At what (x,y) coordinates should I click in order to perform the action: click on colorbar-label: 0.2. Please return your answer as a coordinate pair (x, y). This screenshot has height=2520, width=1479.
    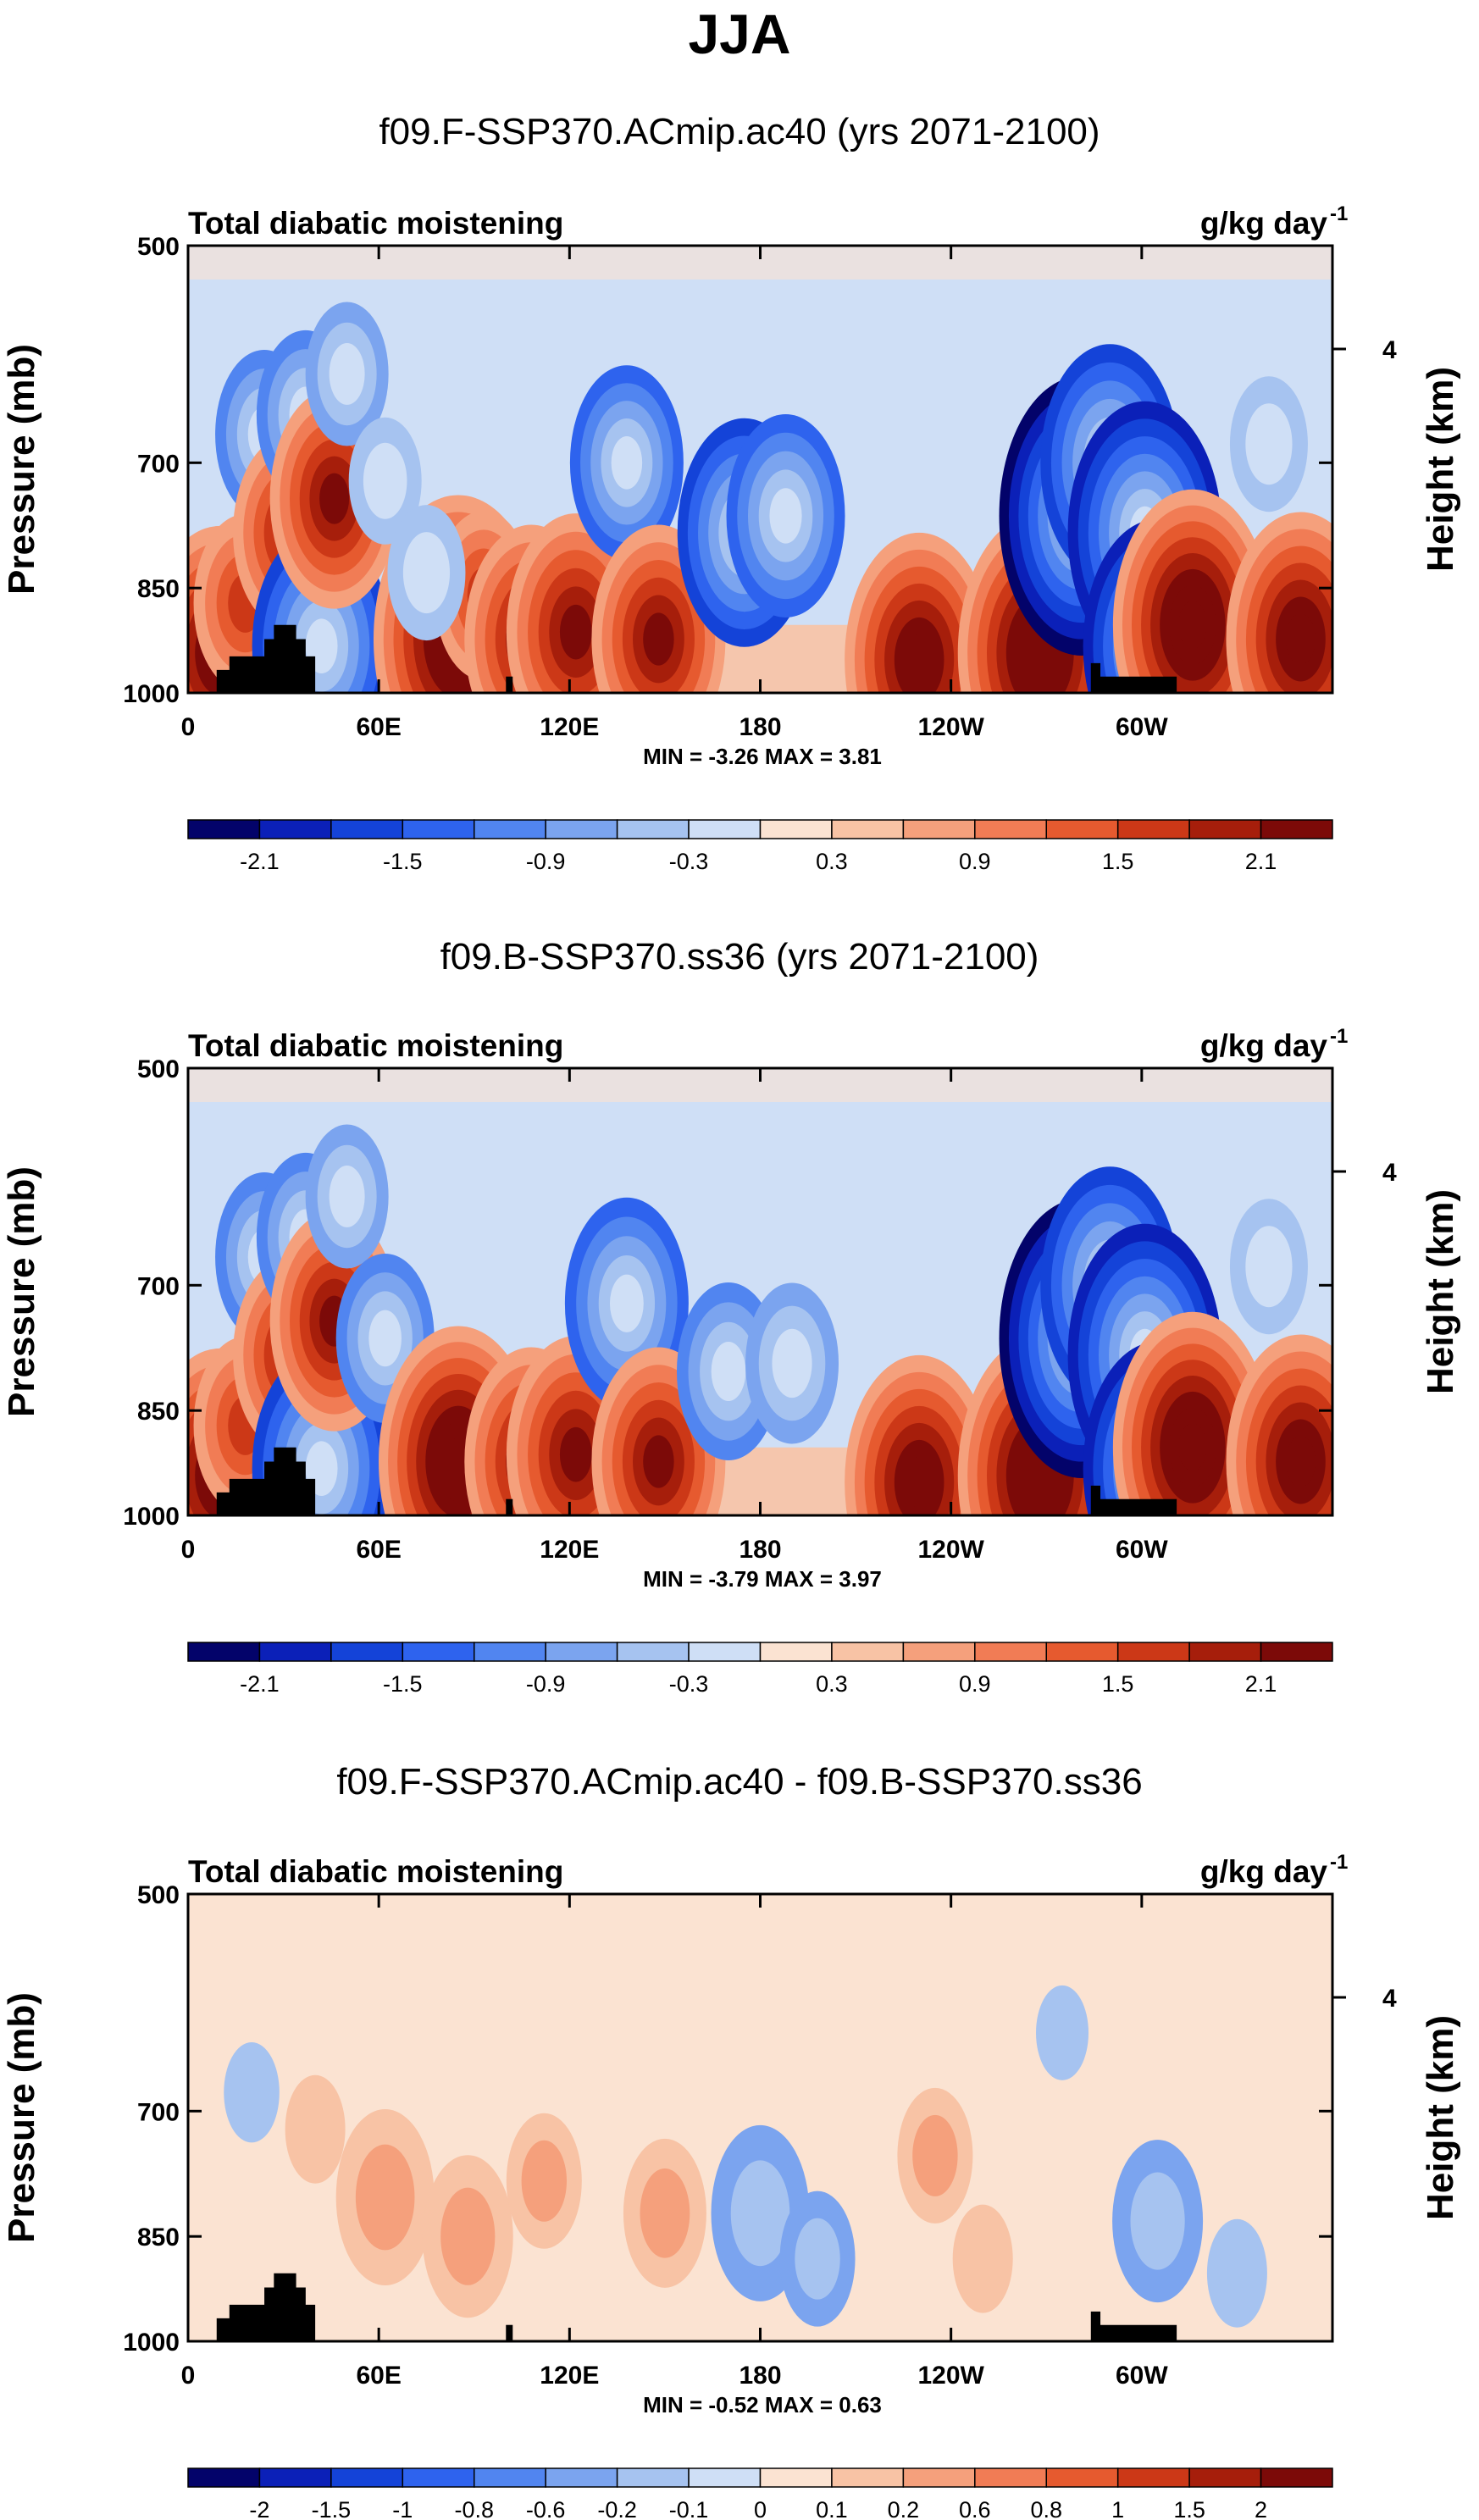
    Looking at the image, I should click on (904, 2508).